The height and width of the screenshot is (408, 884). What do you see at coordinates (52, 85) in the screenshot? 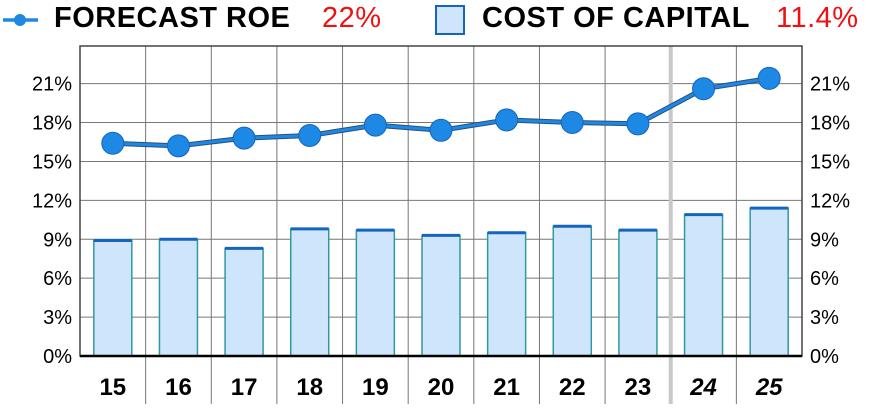
I see `y-tick-label-left: 21%` at bounding box center [52, 85].